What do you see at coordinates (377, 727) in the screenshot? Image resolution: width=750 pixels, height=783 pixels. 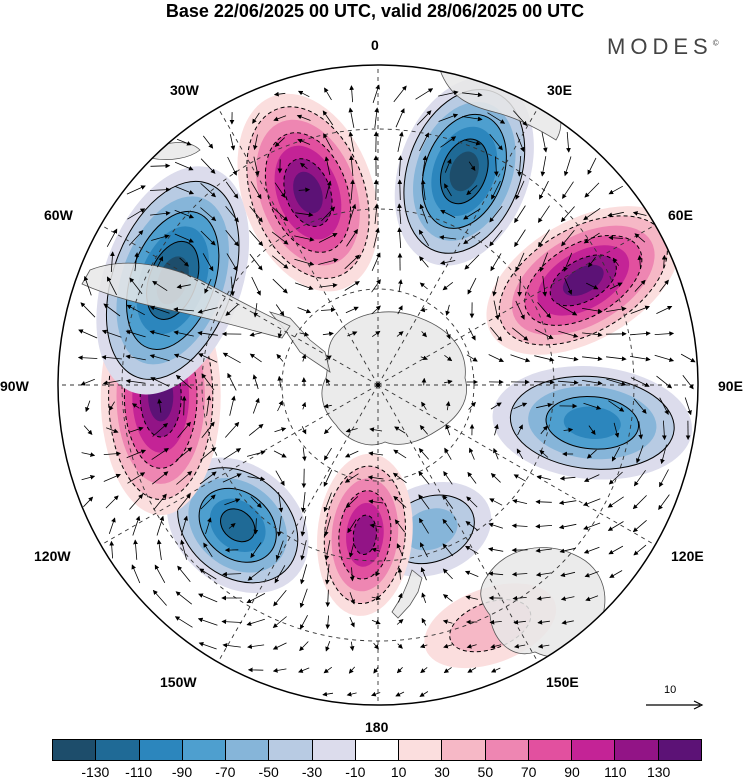 I see `lon-label-180: 180` at bounding box center [377, 727].